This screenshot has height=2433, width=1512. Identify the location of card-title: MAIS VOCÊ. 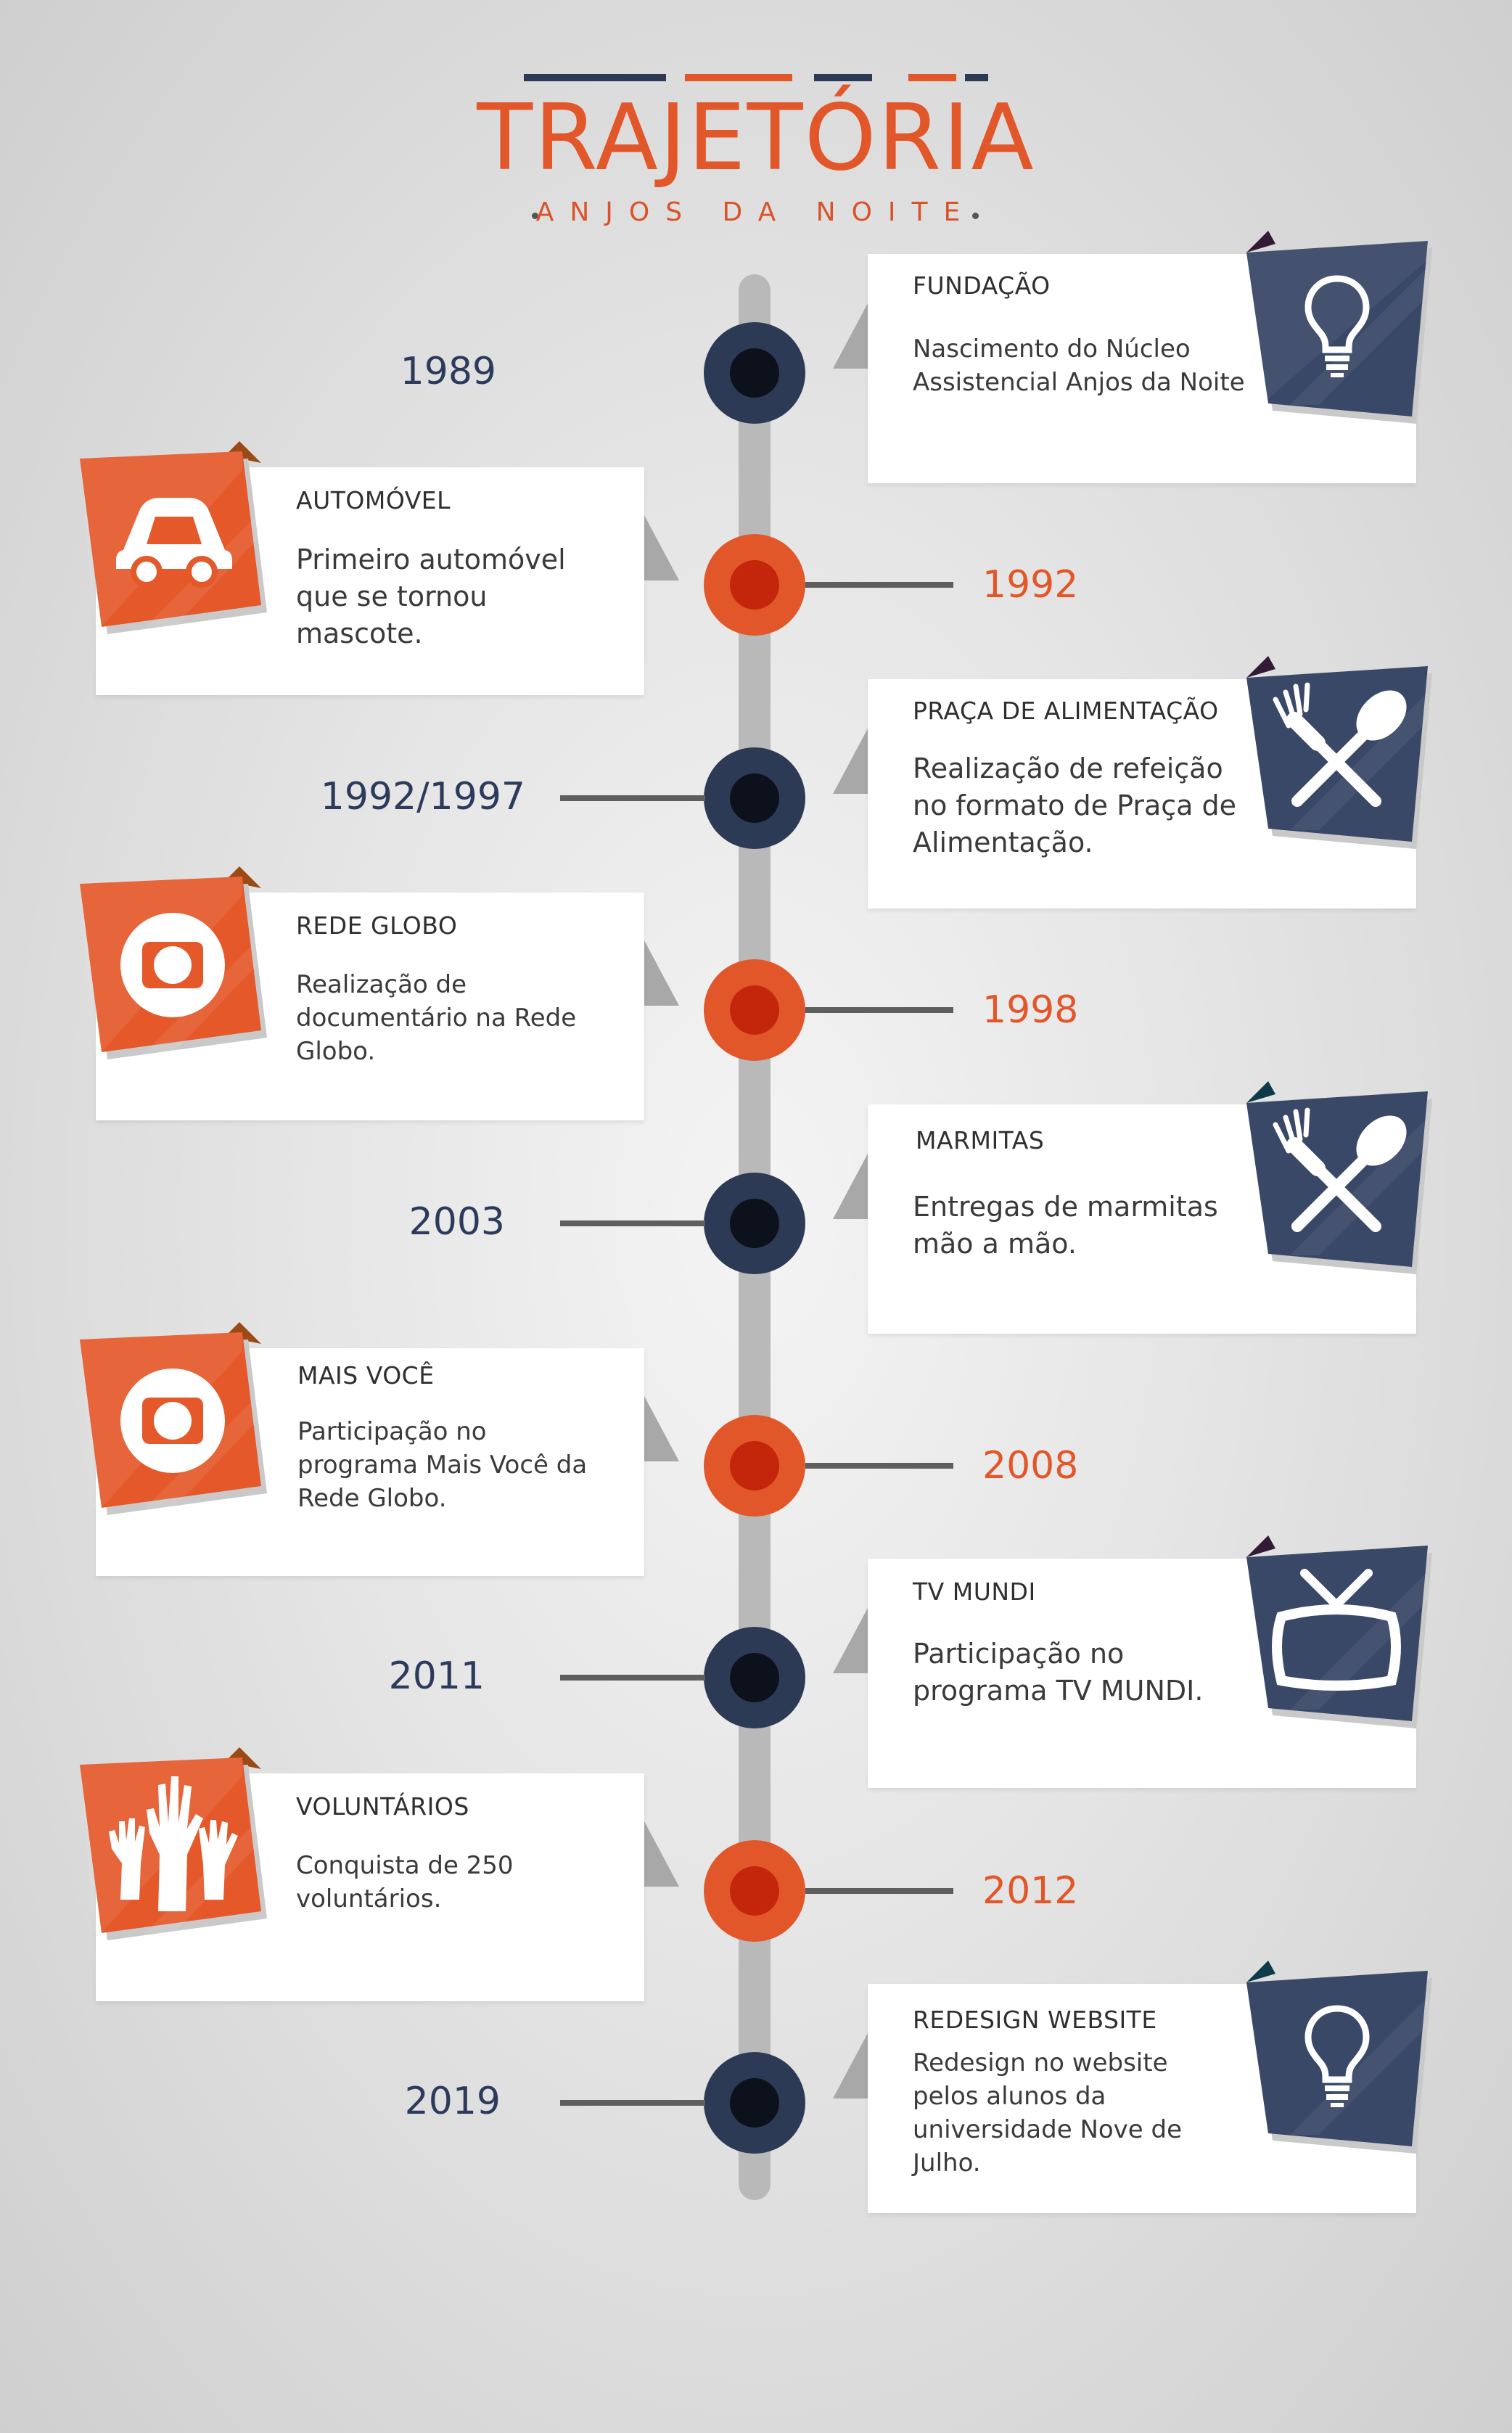
(366, 1375).